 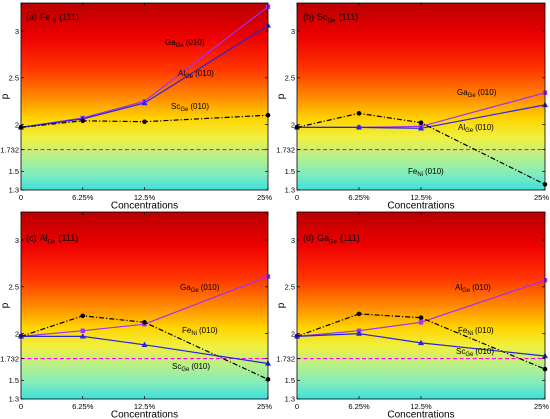 What do you see at coordinates (308, 238) in the screenshot?
I see `panel-title-tag: (d)` at bounding box center [308, 238].